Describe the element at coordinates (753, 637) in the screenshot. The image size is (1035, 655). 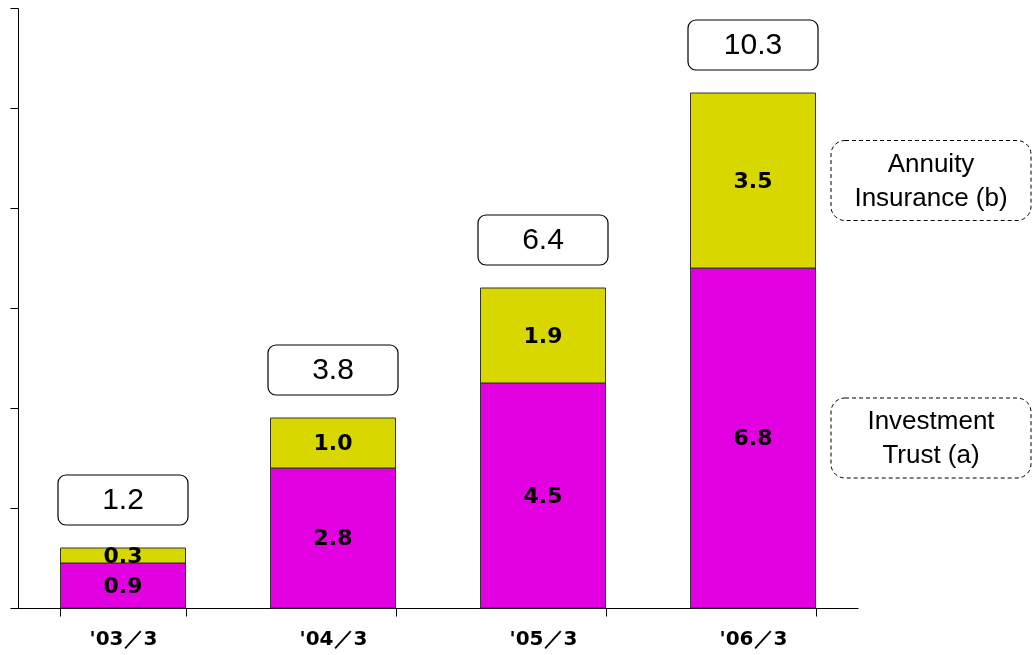
I see `x-tick-label: '06／3` at that location.